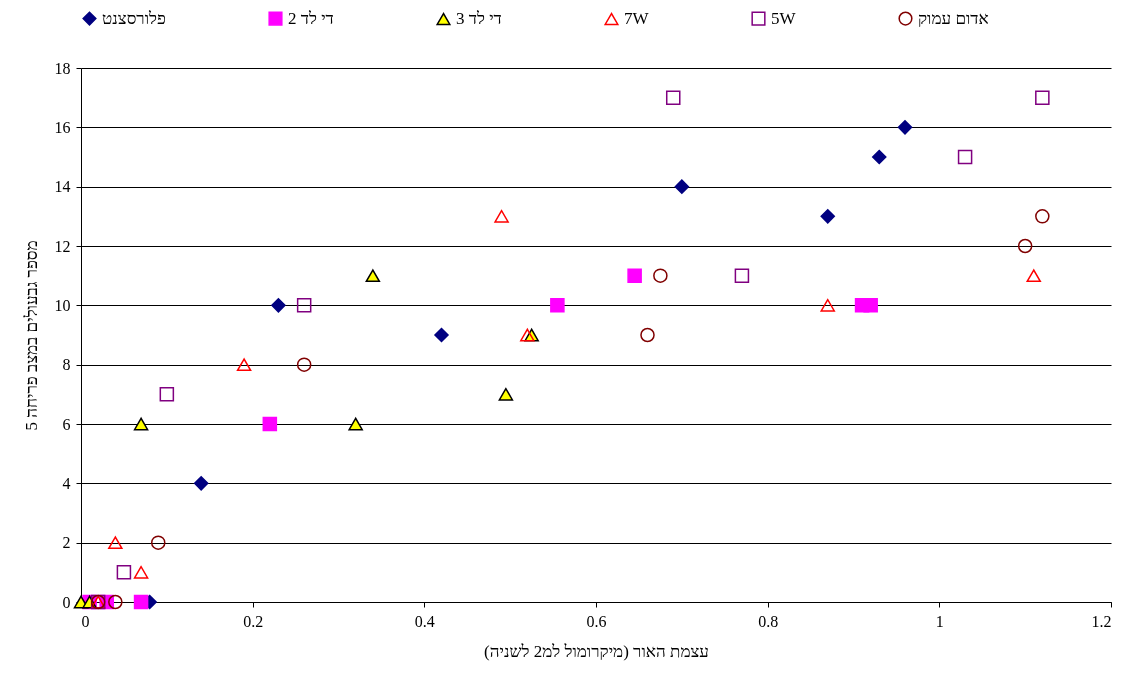  Describe the element at coordinates (1101, 621) in the screenshot. I see `x-tick-label: 1.2` at that location.